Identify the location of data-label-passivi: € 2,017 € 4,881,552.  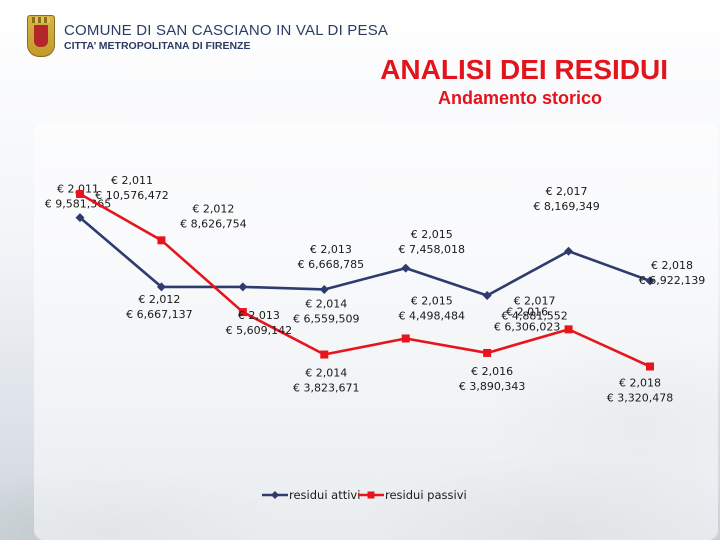
(534, 308).